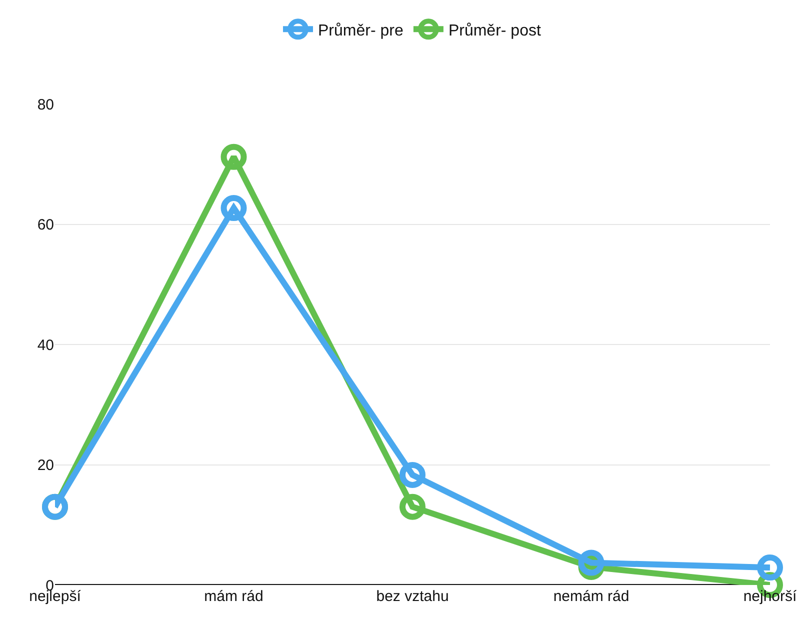  Describe the element at coordinates (234, 596) in the screenshot. I see `x-tick-label: mám rád` at that location.